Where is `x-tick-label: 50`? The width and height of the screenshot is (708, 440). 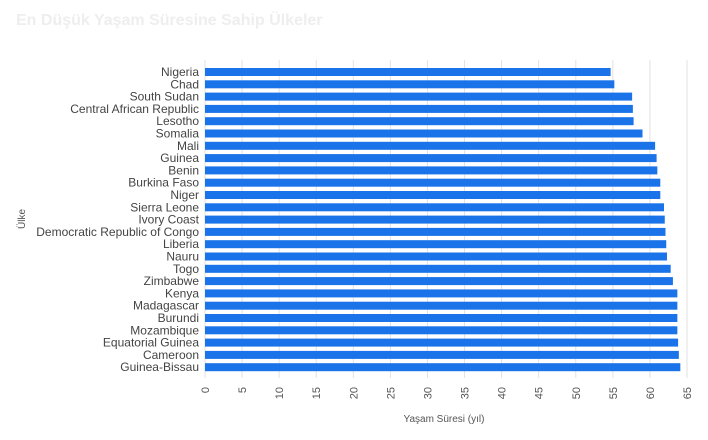 x-tick-label: 50 is located at coordinates (577, 393).